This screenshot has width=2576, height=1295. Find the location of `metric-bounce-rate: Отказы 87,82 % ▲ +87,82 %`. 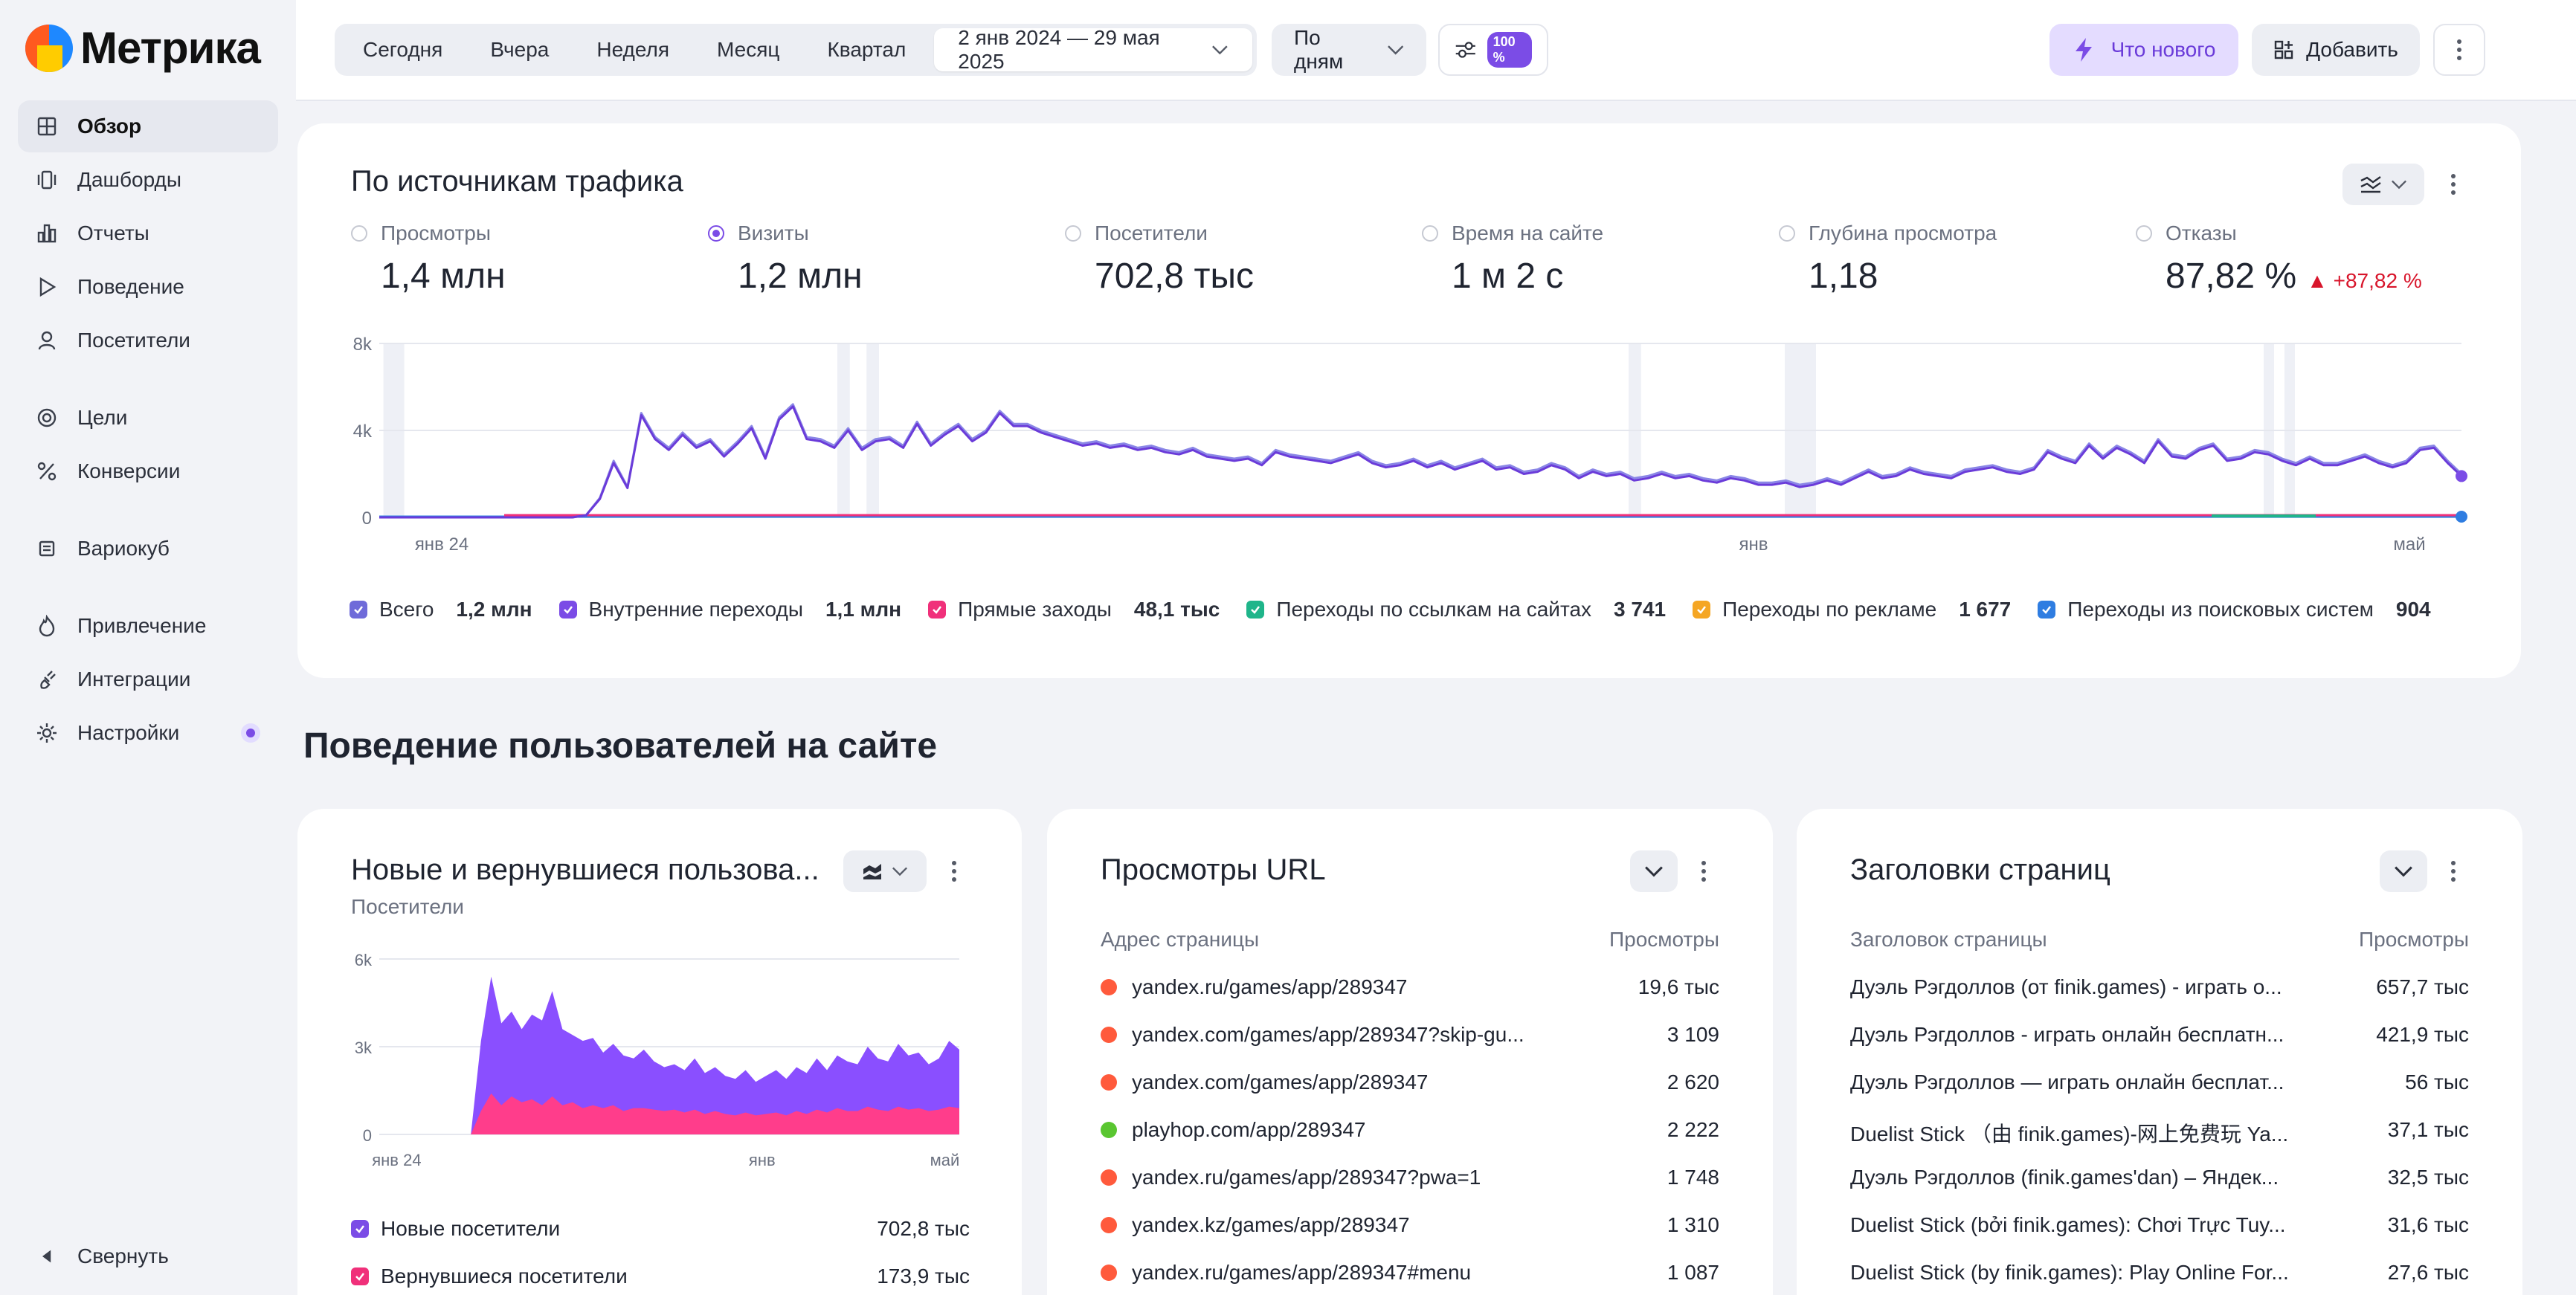

metric-bounce-rate: Отказы 87,82 % ▲ +87,82 % is located at coordinates (2279, 259).